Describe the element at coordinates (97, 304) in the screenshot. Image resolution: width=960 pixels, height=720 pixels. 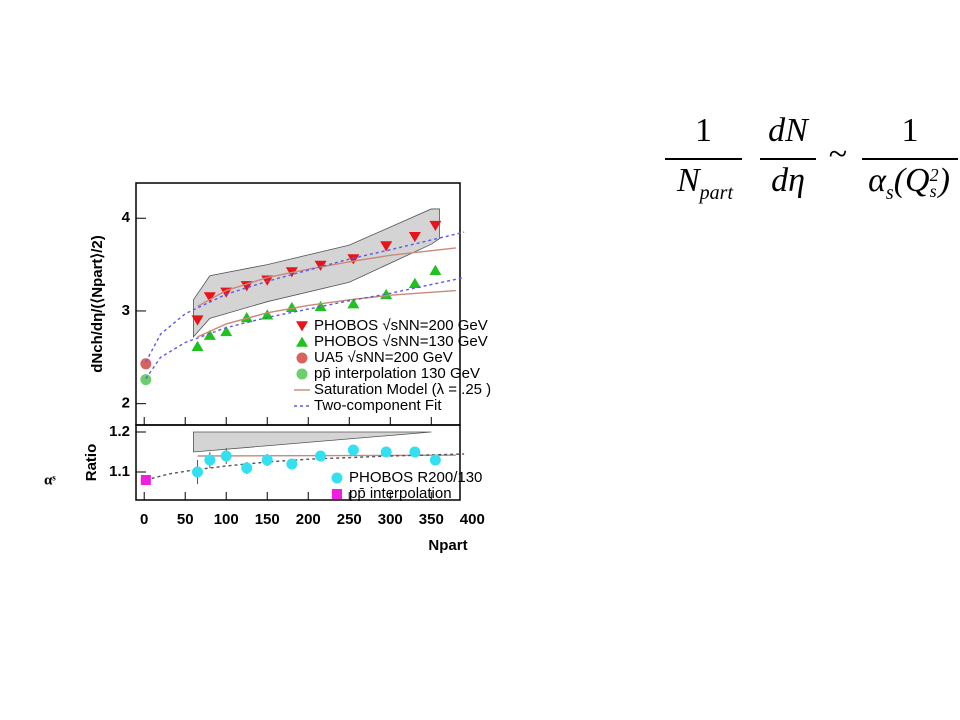
I see `y-axis-label: dNch/dη/(⟨Npart⟩/2)` at that location.